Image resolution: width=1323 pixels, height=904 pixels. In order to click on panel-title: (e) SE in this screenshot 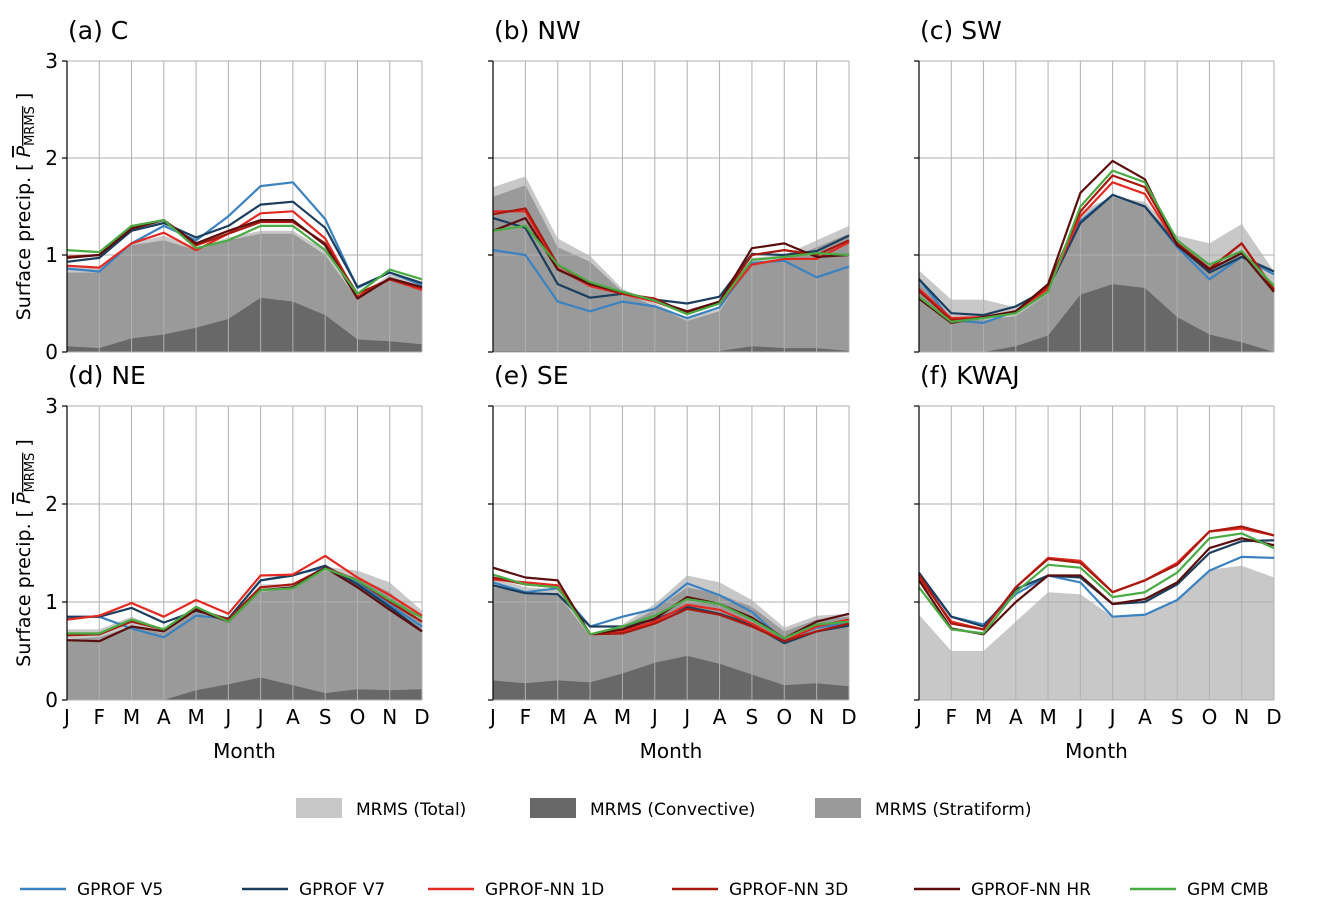, I will do `click(531, 375)`.